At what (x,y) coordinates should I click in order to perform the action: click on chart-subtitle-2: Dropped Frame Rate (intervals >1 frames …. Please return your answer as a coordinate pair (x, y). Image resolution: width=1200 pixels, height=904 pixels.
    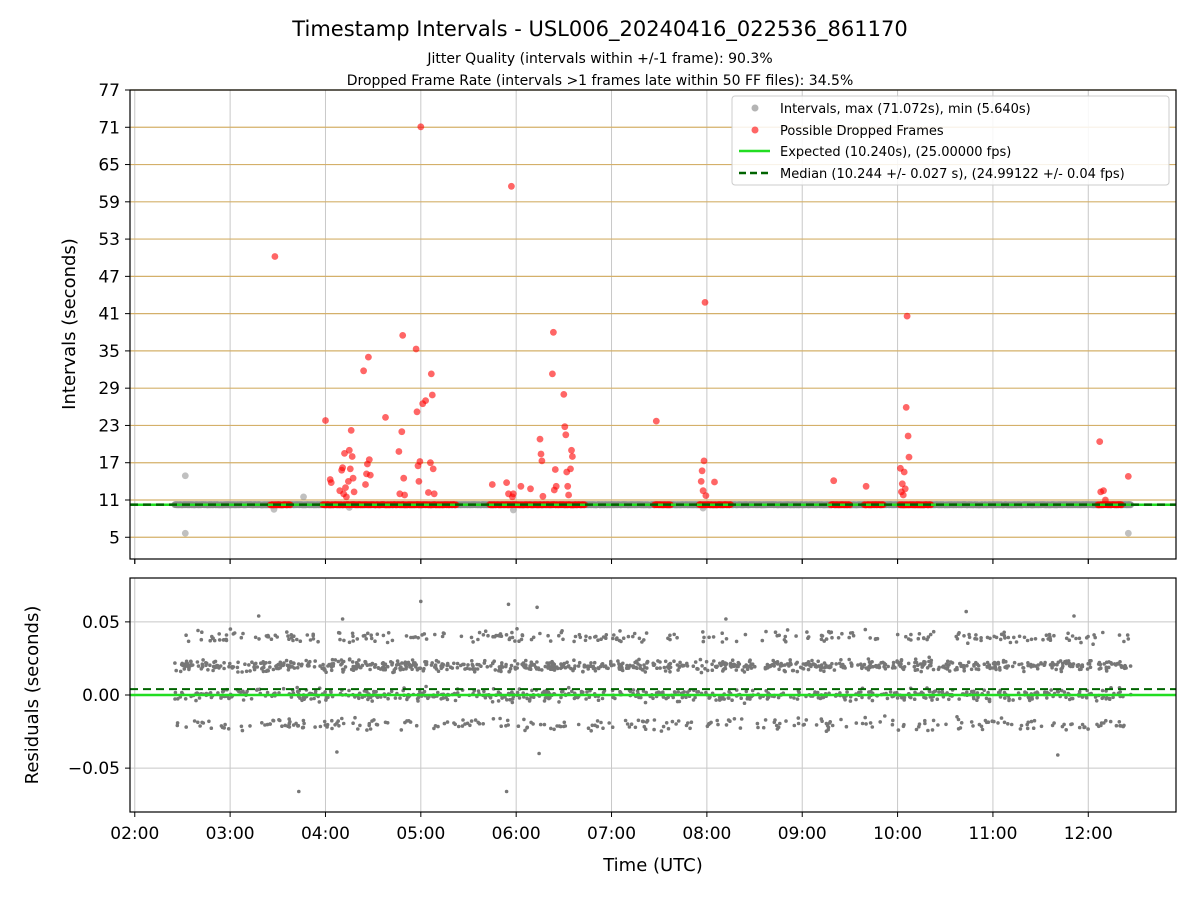
    Looking at the image, I should click on (600, 81).